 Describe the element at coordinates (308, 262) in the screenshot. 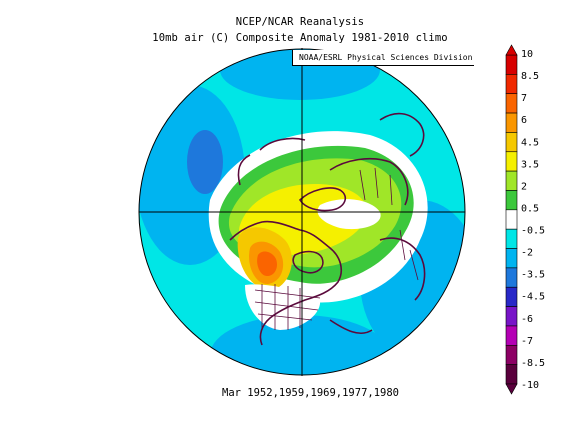

I see `coast-hudson-bay` at that location.